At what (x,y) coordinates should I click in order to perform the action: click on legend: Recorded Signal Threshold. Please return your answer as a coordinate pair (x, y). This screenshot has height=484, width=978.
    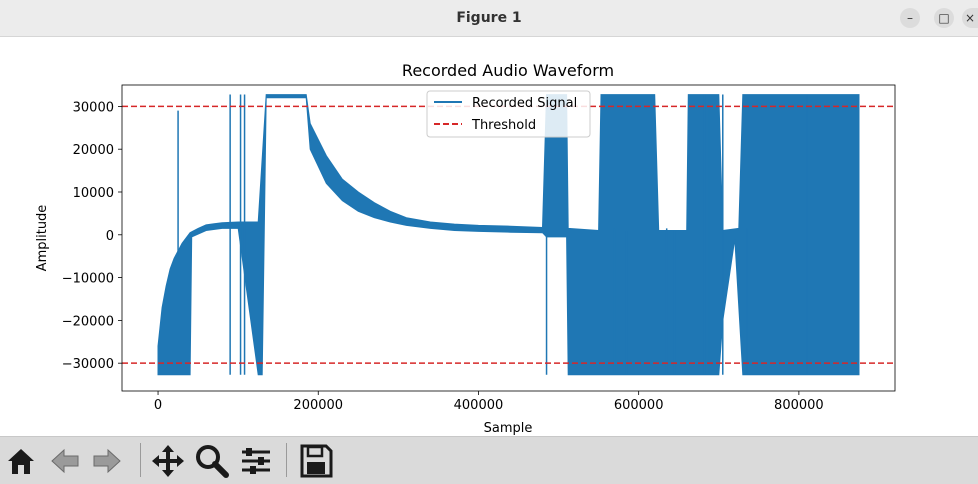
    Looking at the image, I should click on (508, 114).